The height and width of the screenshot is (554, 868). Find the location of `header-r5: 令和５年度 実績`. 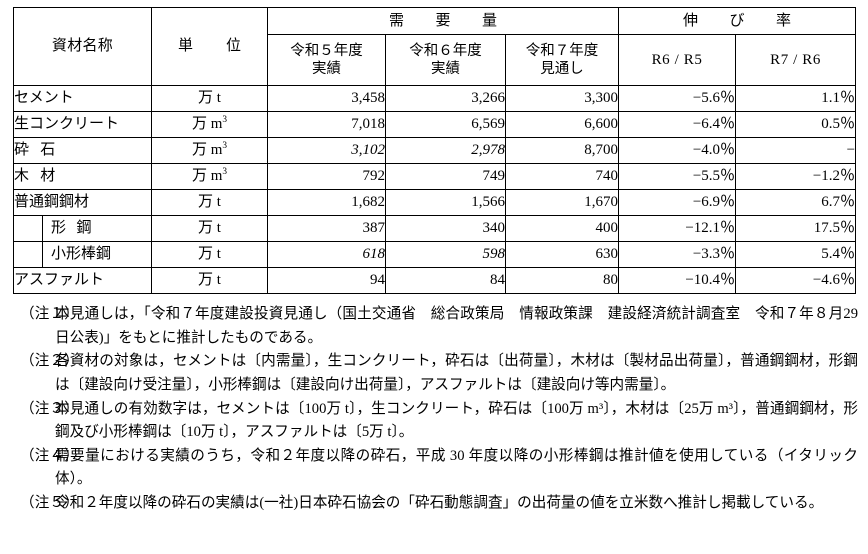

header-r5: 令和５年度 実績 is located at coordinates (326, 60).